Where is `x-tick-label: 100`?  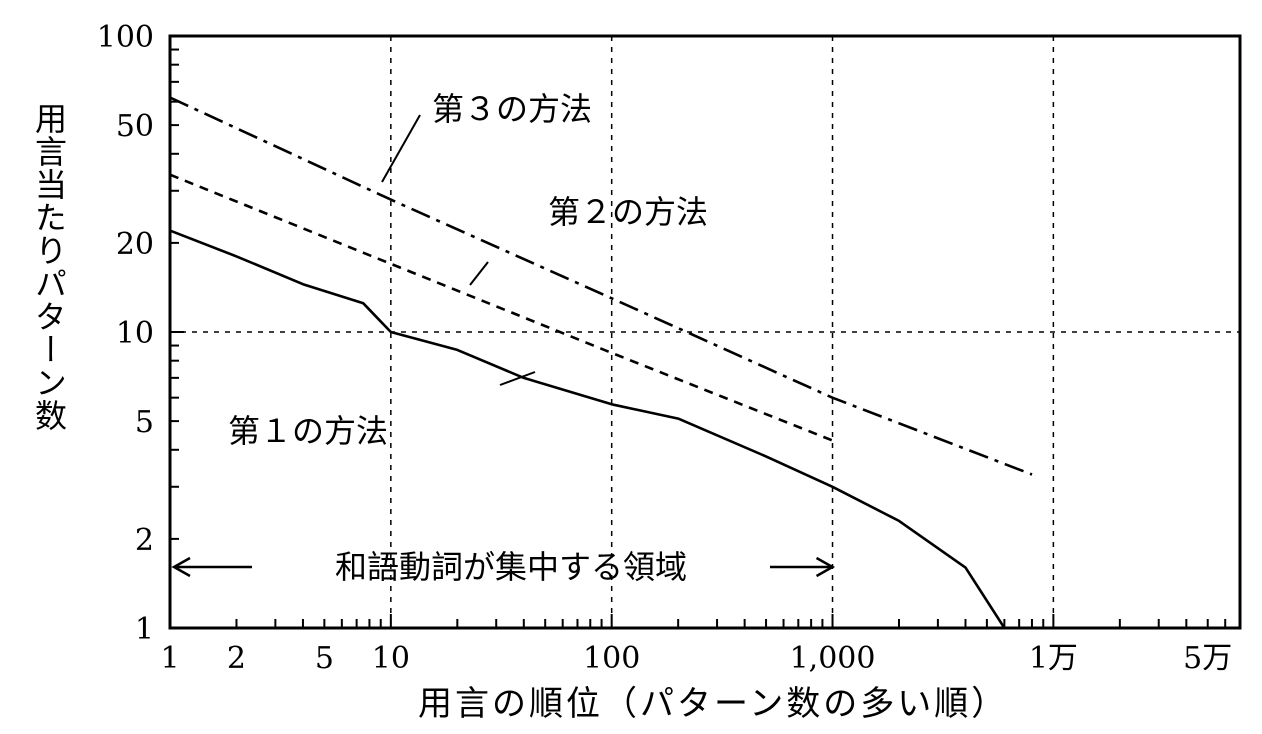
x-tick-label: 100 is located at coordinates (611, 658).